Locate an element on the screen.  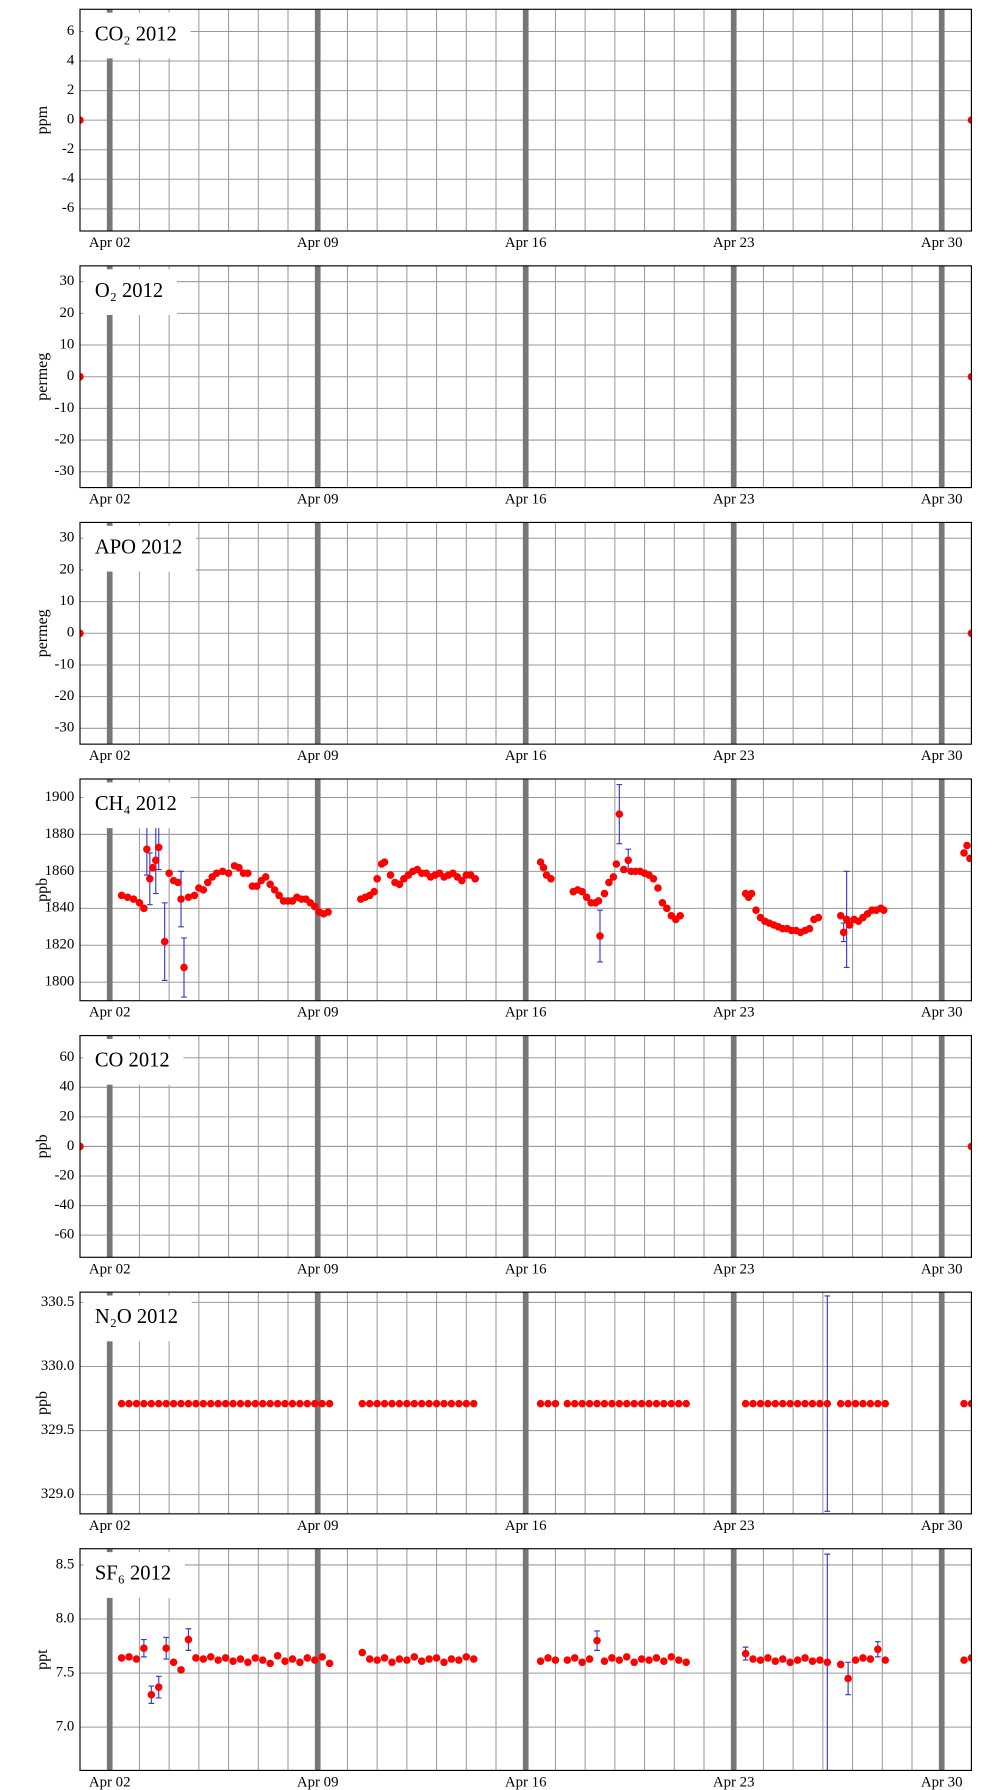
panel-title: SF₆ 2012 is located at coordinates (133, 1574).